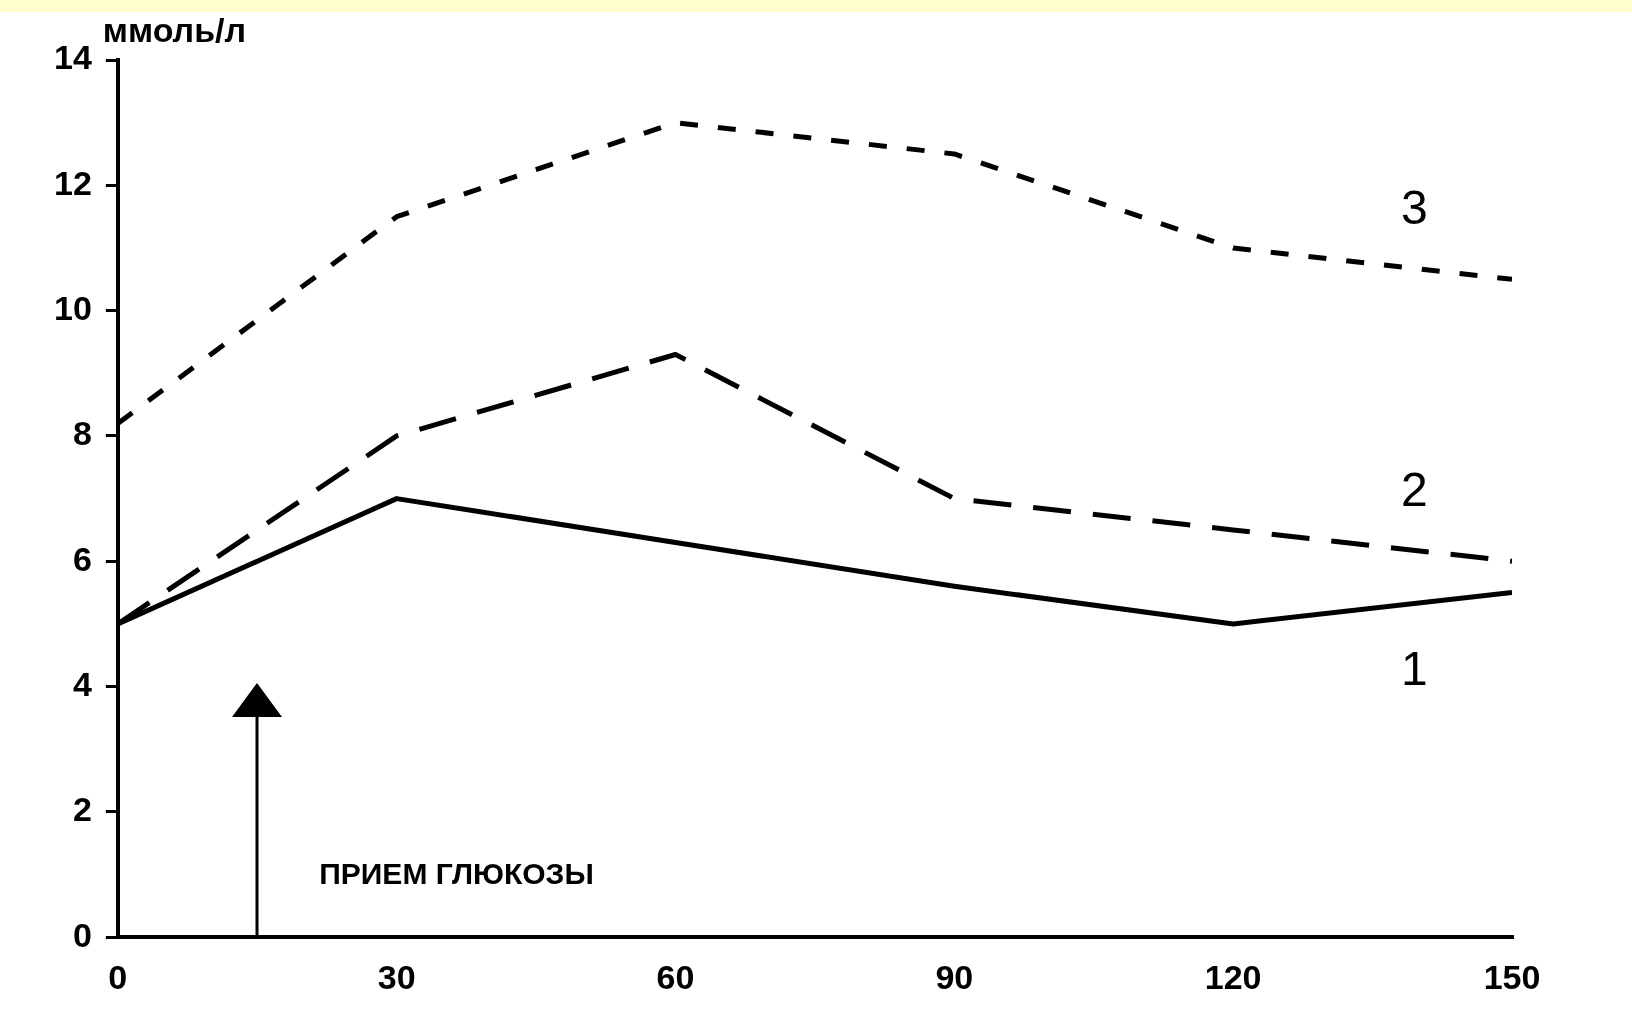  Describe the element at coordinates (82, 433) in the screenshot. I see `y-tick-label: 8` at that location.